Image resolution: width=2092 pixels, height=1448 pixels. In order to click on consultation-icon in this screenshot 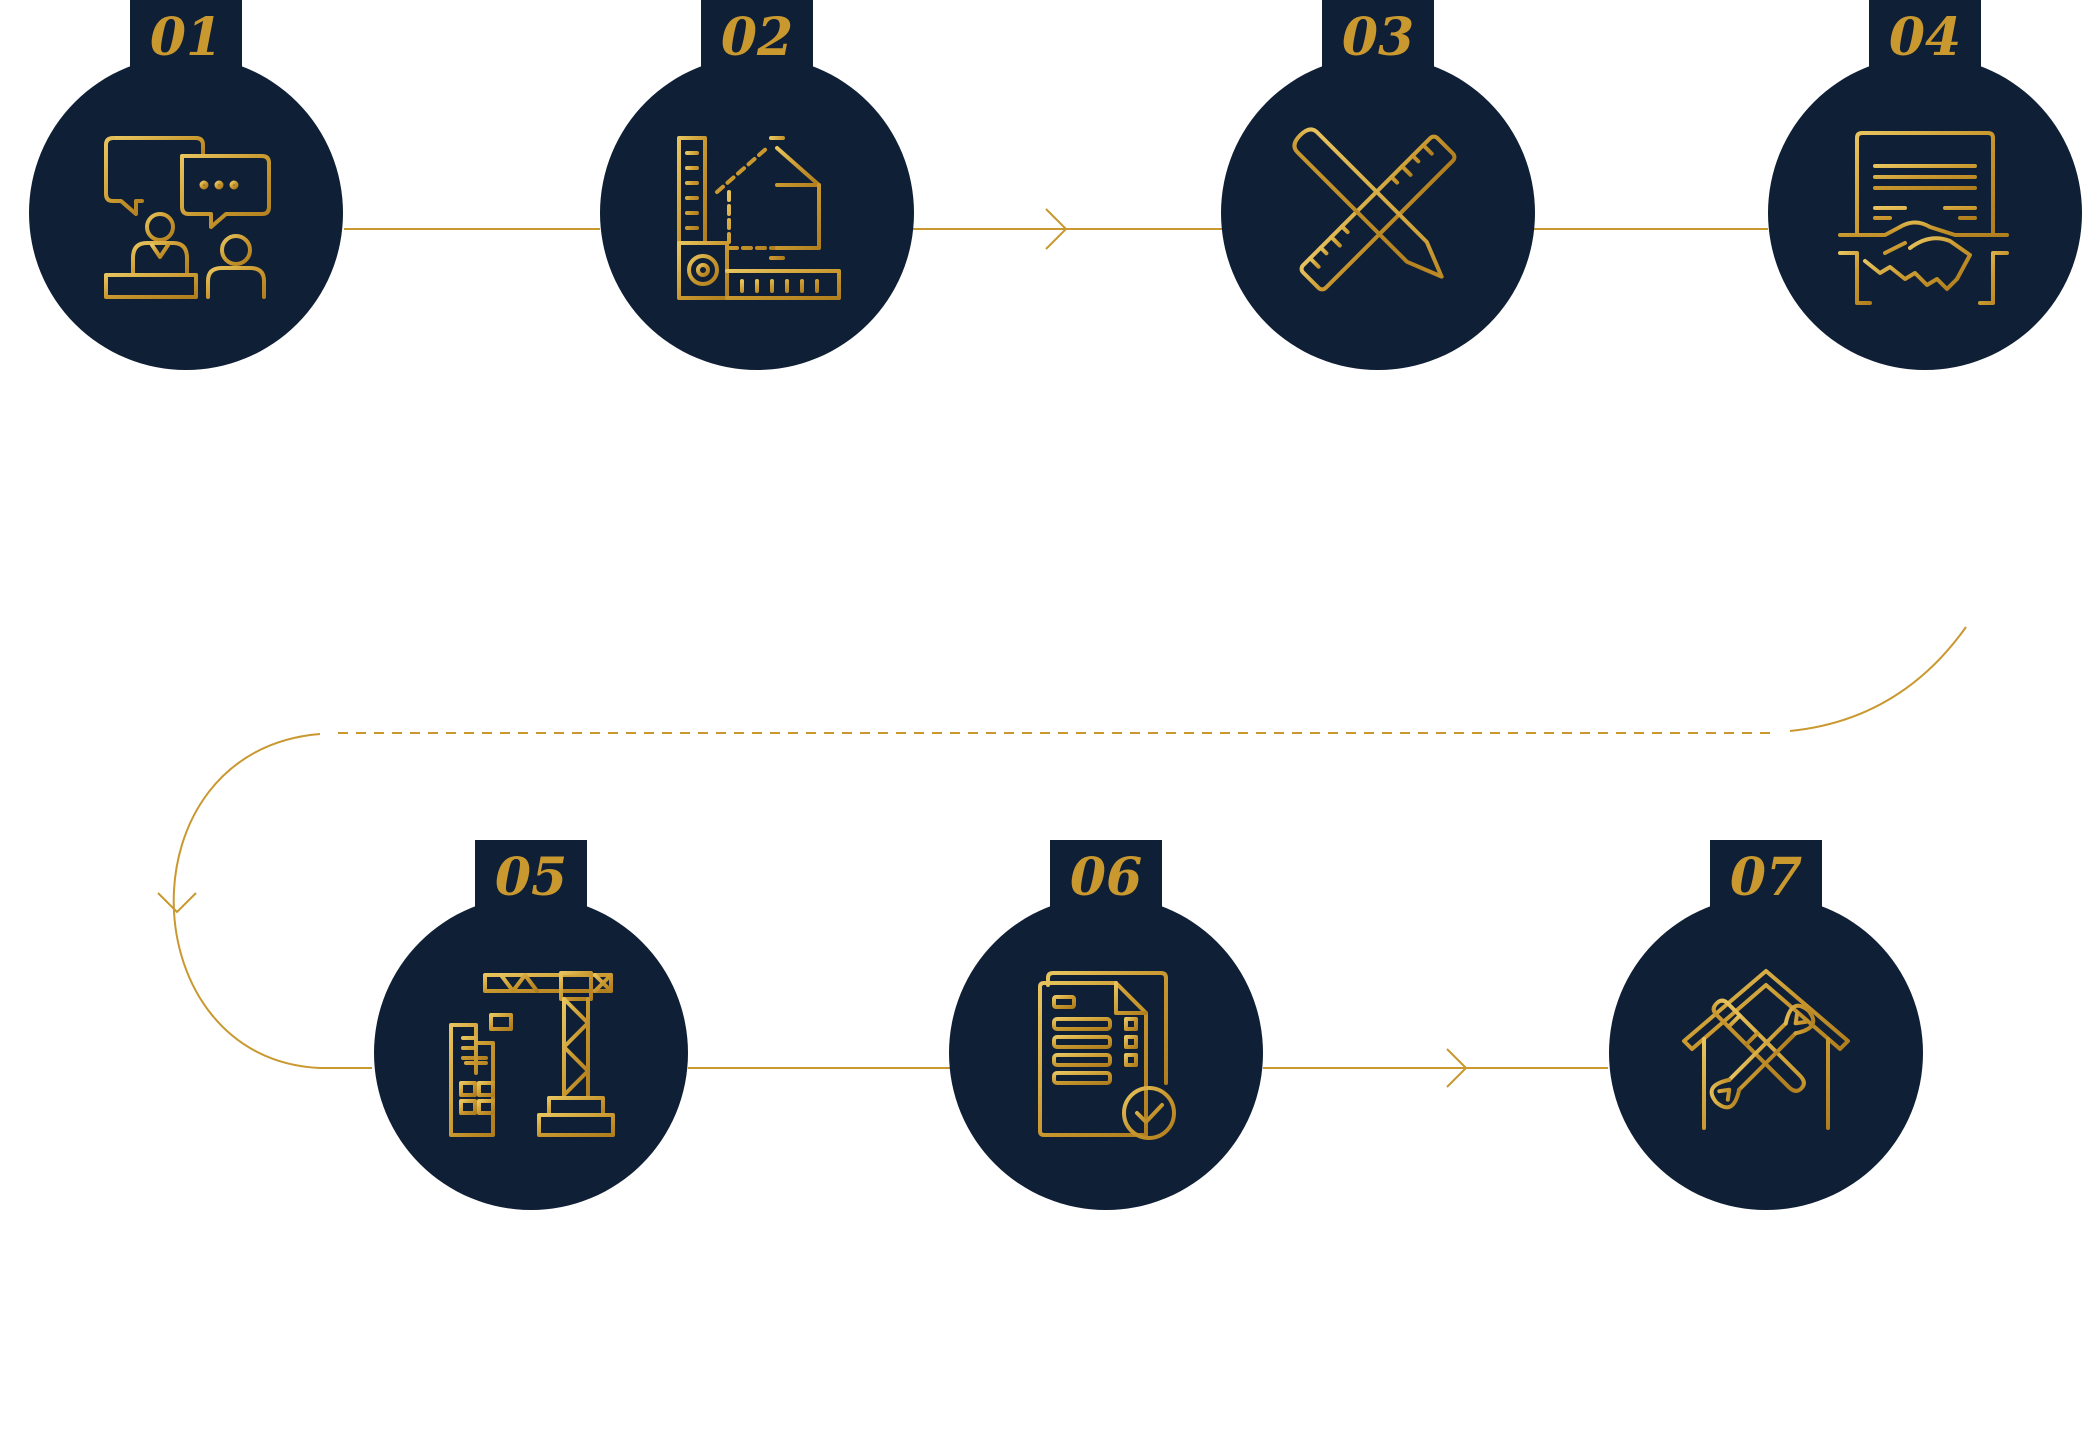, I will do `click(188, 217)`.